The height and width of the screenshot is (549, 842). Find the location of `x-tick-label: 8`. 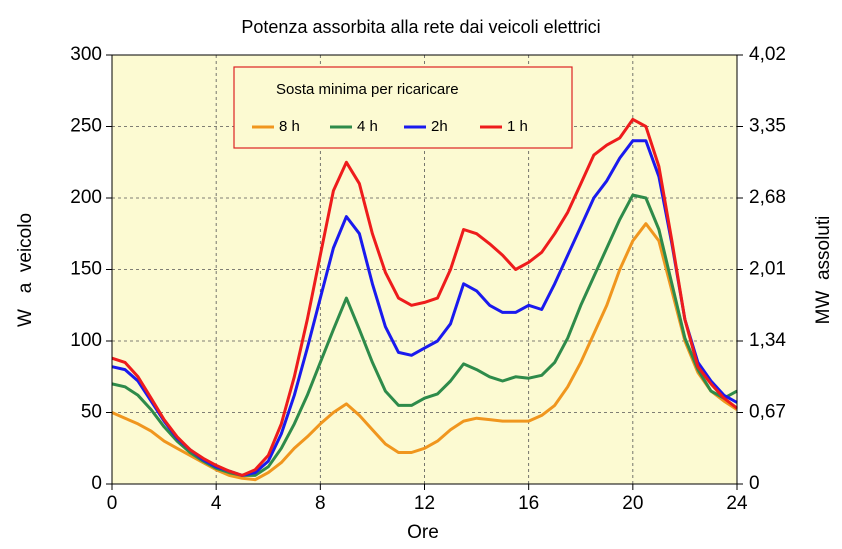

x-tick-label: 8 is located at coordinates (320, 503).